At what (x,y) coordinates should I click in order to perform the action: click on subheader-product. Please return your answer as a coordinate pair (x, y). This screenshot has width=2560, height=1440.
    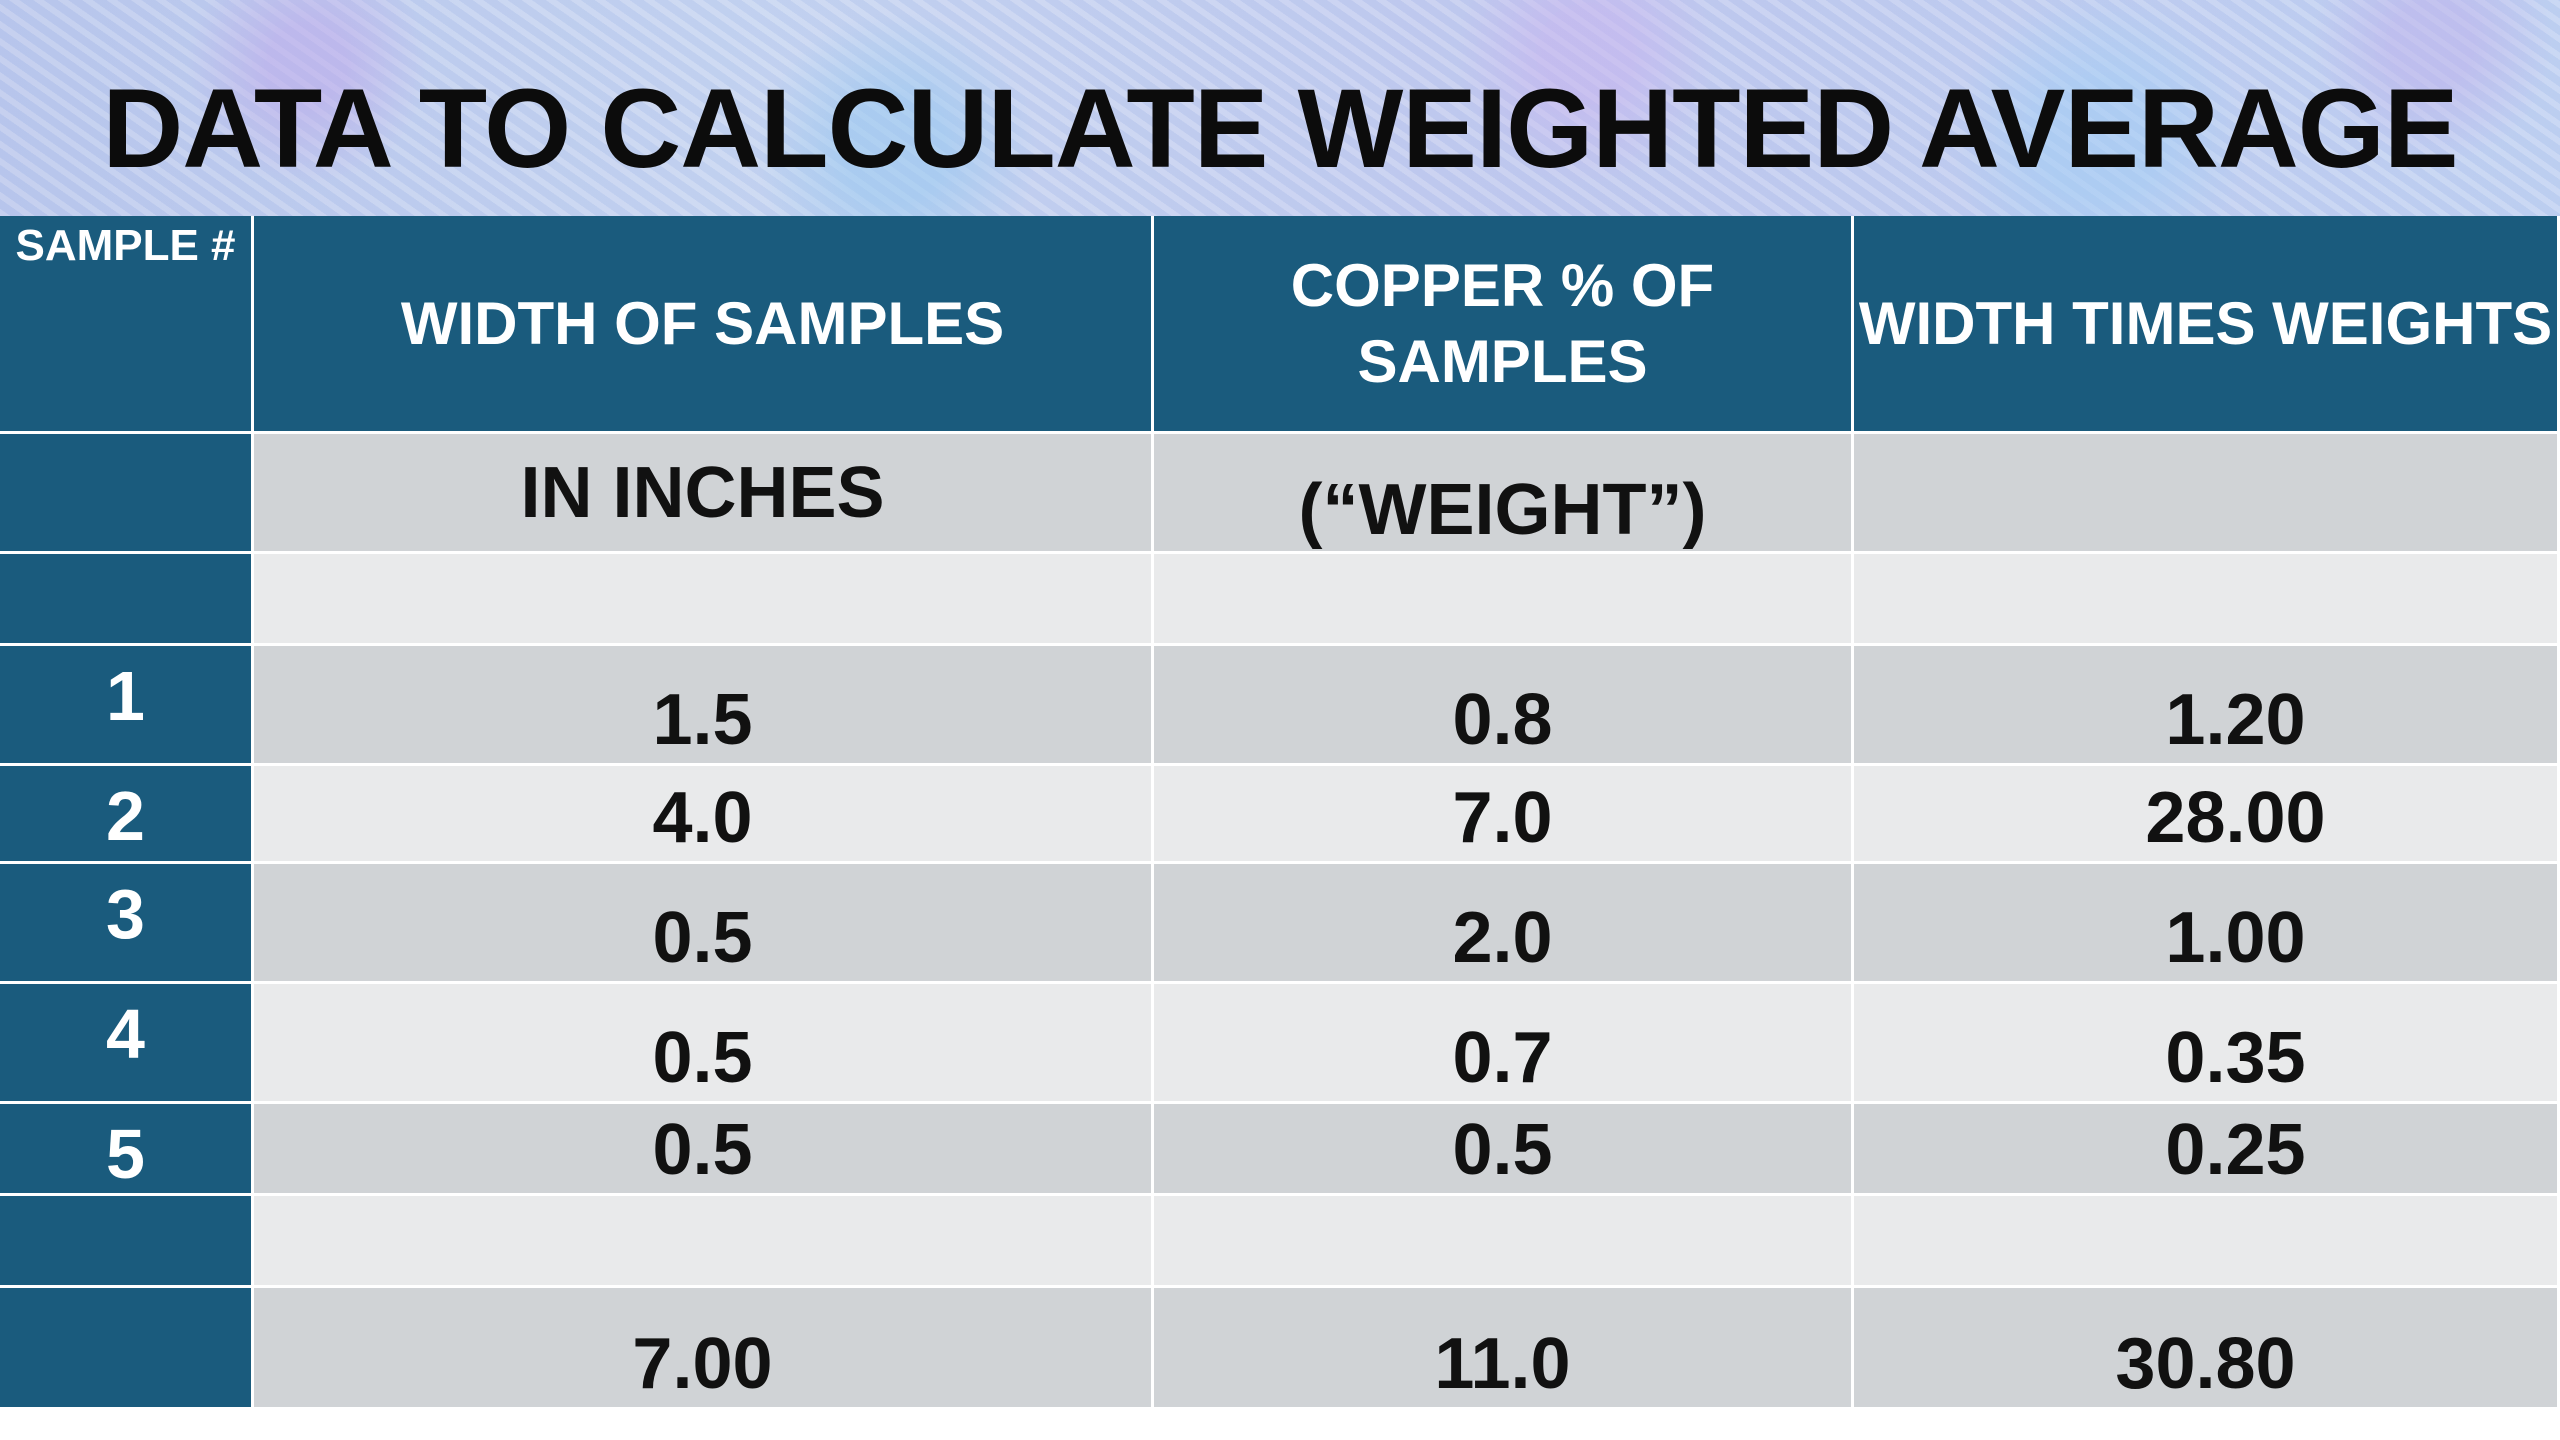
    Looking at the image, I should click on (2207, 494).